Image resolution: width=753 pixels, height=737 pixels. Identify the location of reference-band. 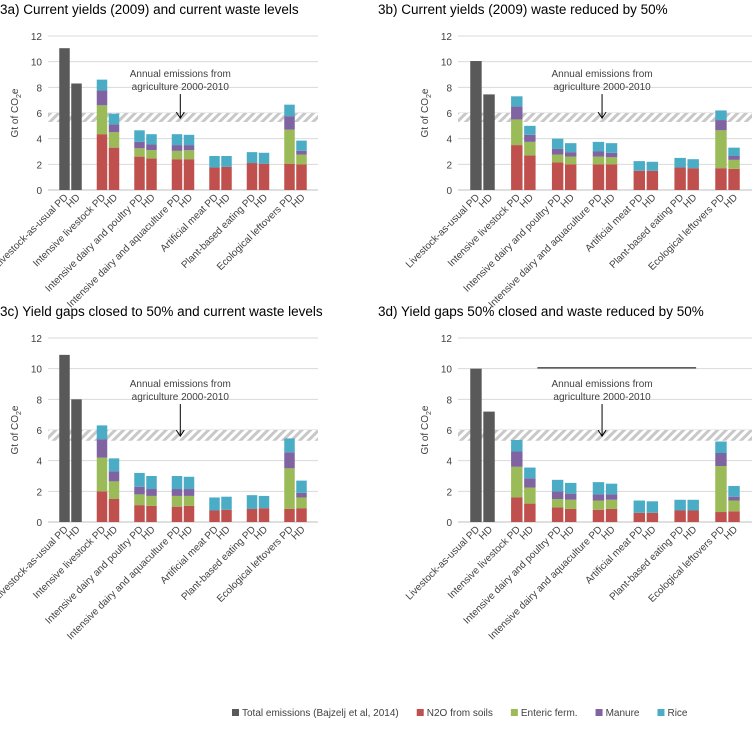
(605, 117).